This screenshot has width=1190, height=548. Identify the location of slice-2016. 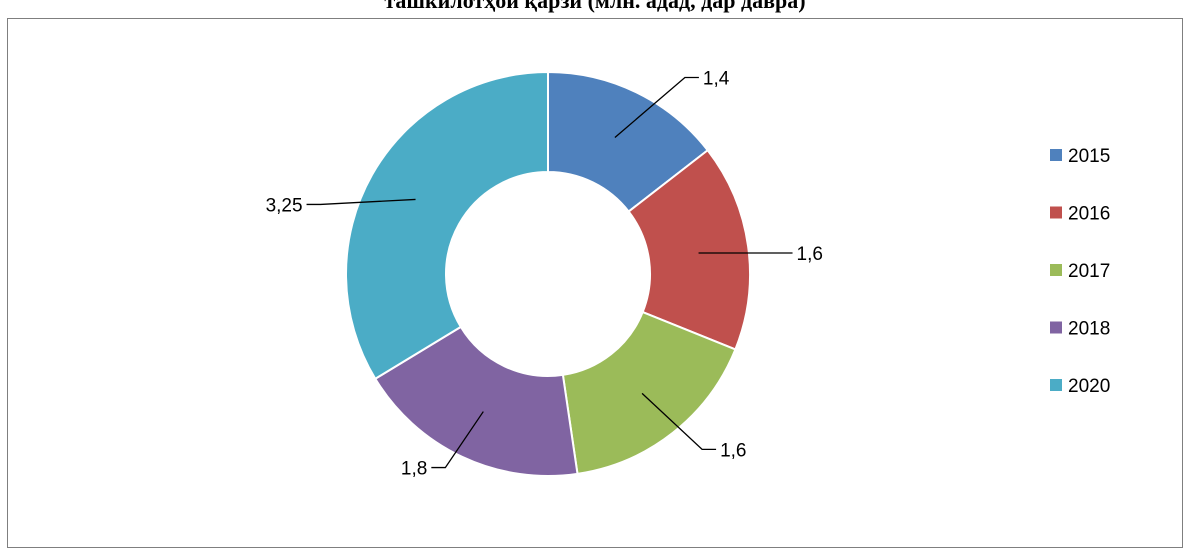
(689, 249).